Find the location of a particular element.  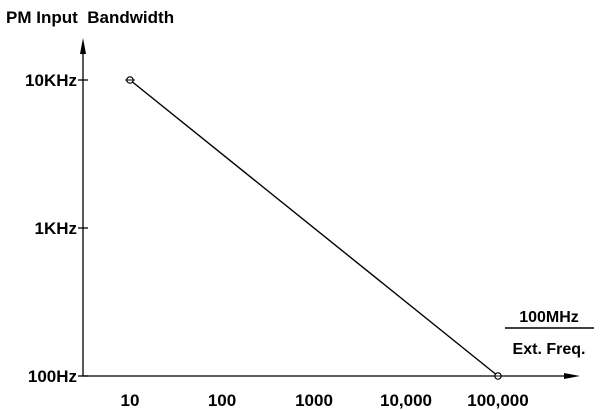

y-axis-arrow is located at coordinates (83, 46).